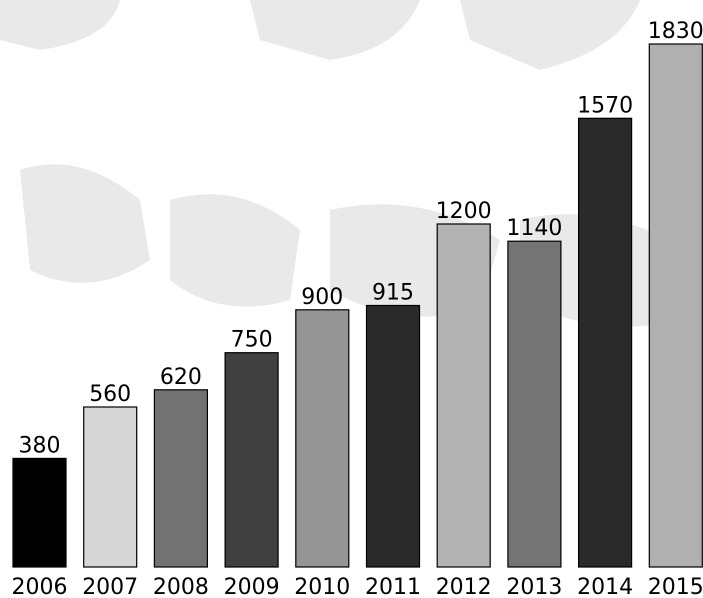 Image resolution: width=703 pixels, height=598 pixels. What do you see at coordinates (251, 460) in the screenshot?
I see `bar-2009` at bounding box center [251, 460].